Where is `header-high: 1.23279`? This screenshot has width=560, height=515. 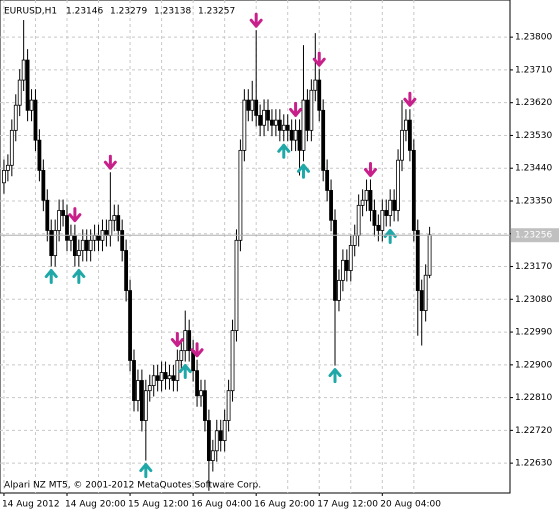 header-high: 1.23279 is located at coordinates (128, 12).